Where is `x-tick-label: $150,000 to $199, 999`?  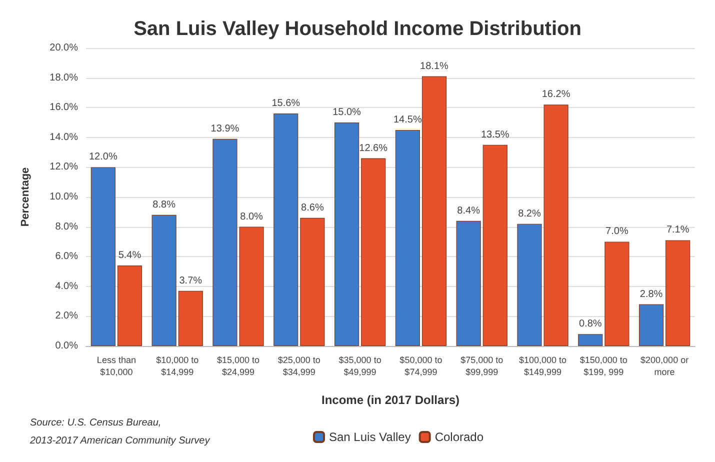 x-tick-label: $150,000 to $199, 999 is located at coordinates (604, 366).